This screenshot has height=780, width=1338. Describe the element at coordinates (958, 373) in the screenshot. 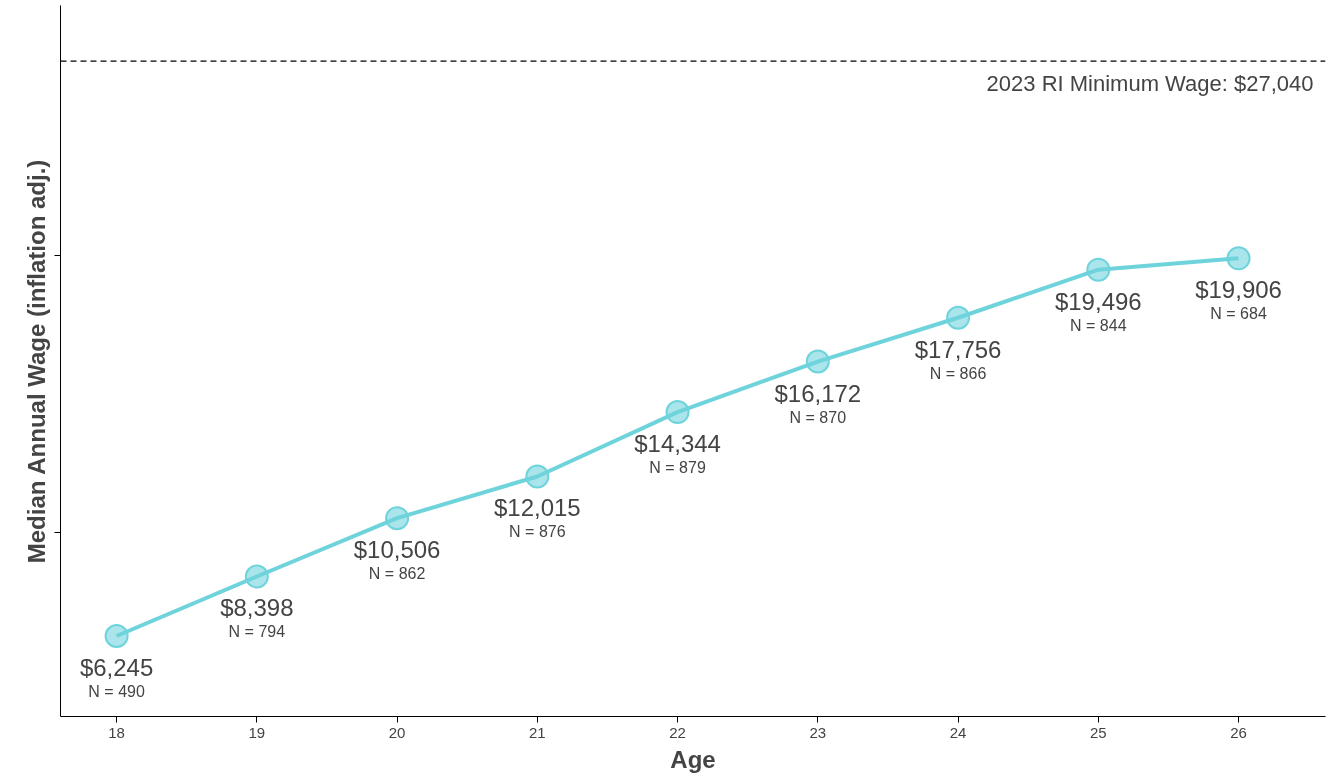

I see `annotation: N = 866` at that location.